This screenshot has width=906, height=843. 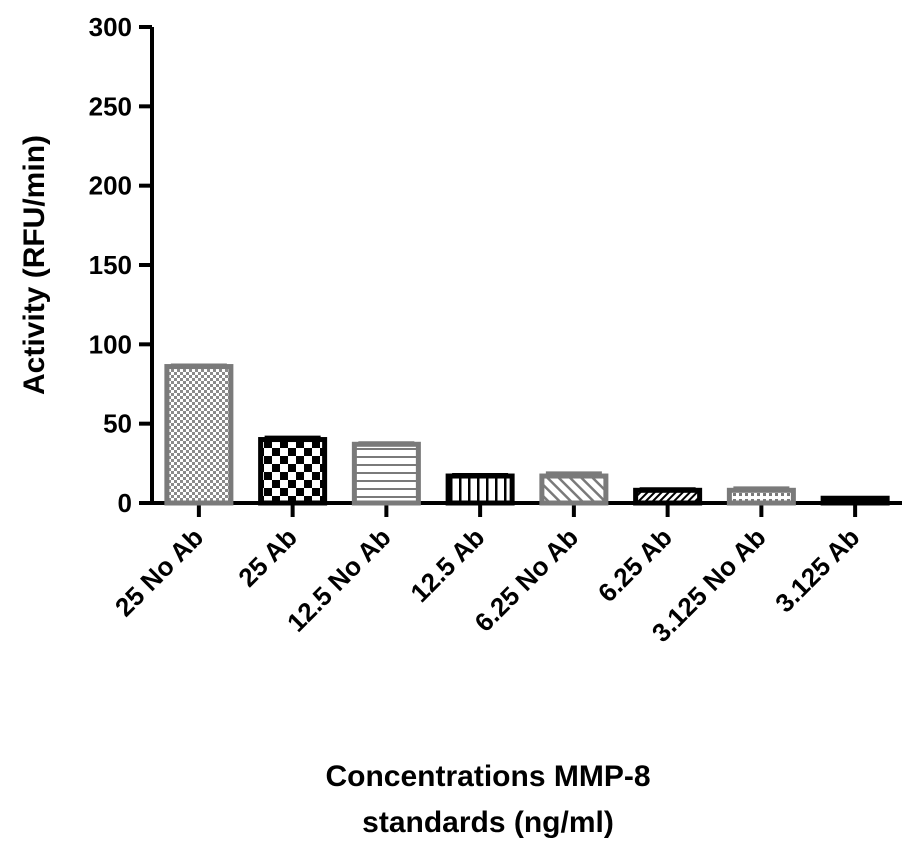 What do you see at coordinates (487, 776) in the screenshot?
I see `x-axis-title-line1: Concentrations MMP-8` at bounding box center [487, 776].